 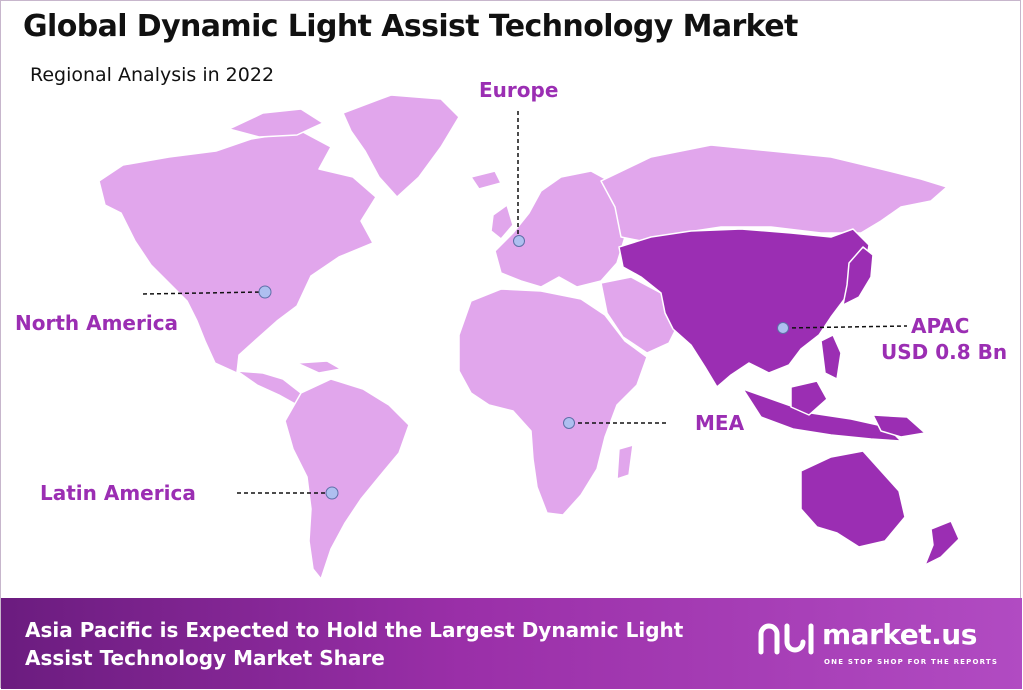 What do you see at coordinates (911, 662) in the screenshot?
I see `brand-tagline: ONE STOP SHOP FOR THE REPORTS` at bounding box center [911, 662].